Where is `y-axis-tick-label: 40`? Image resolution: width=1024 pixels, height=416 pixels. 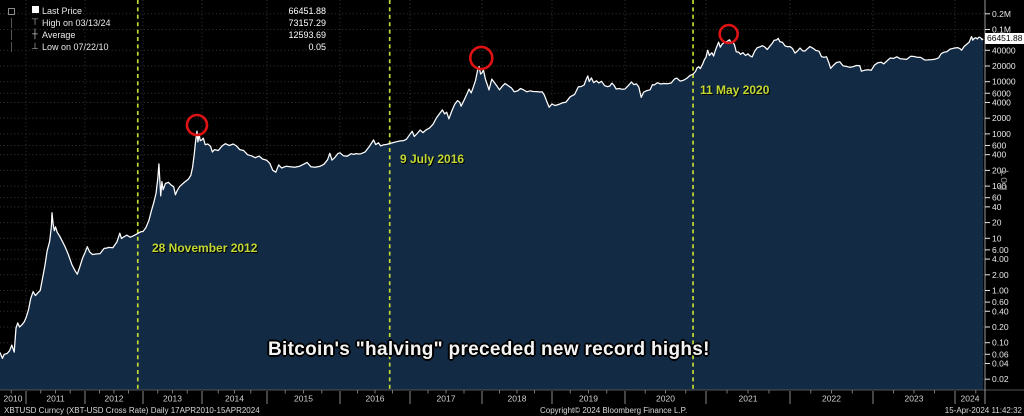 y-axis-tick-label: 40 is located at coordinates (997, 207).